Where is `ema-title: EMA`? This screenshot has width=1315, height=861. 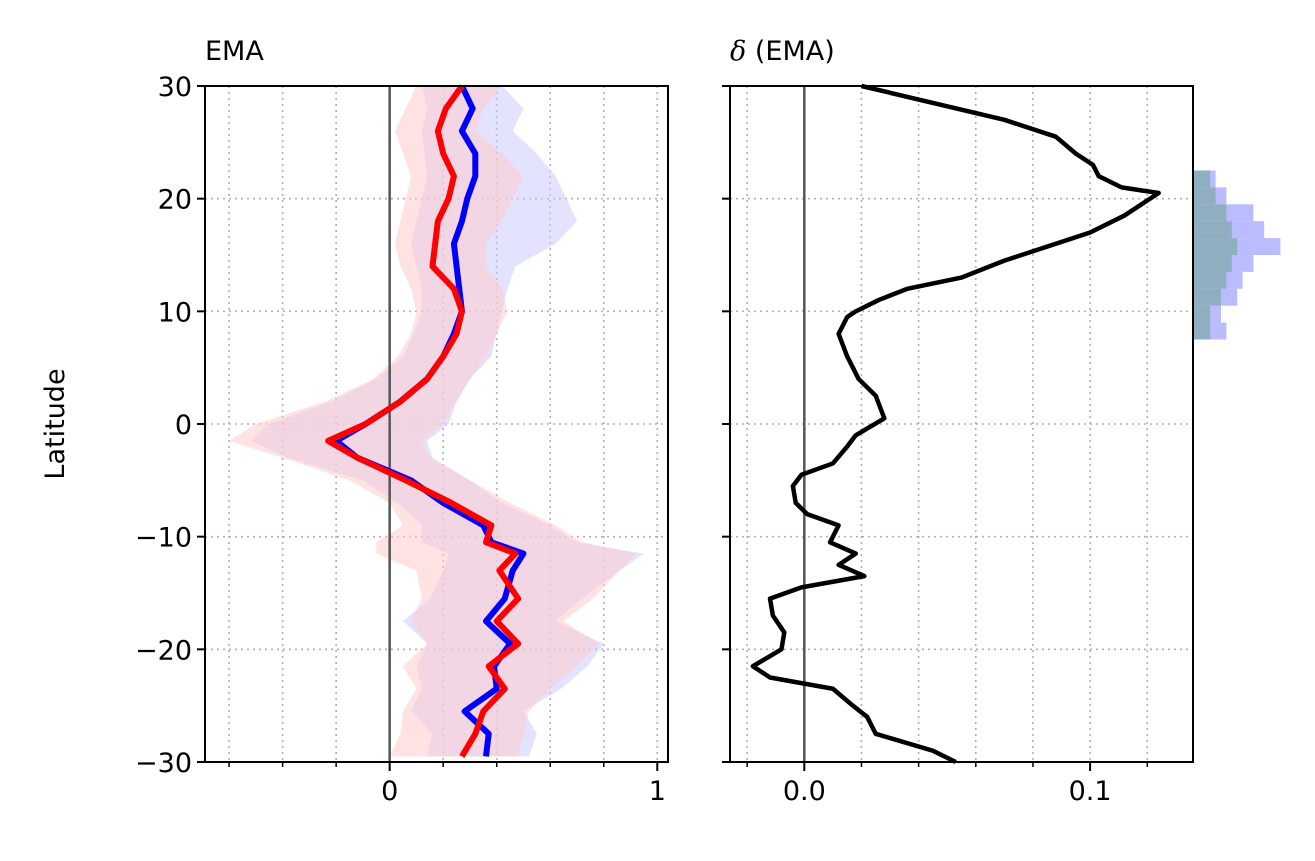
ema-title: EMA is located at coordinates (234, 51).